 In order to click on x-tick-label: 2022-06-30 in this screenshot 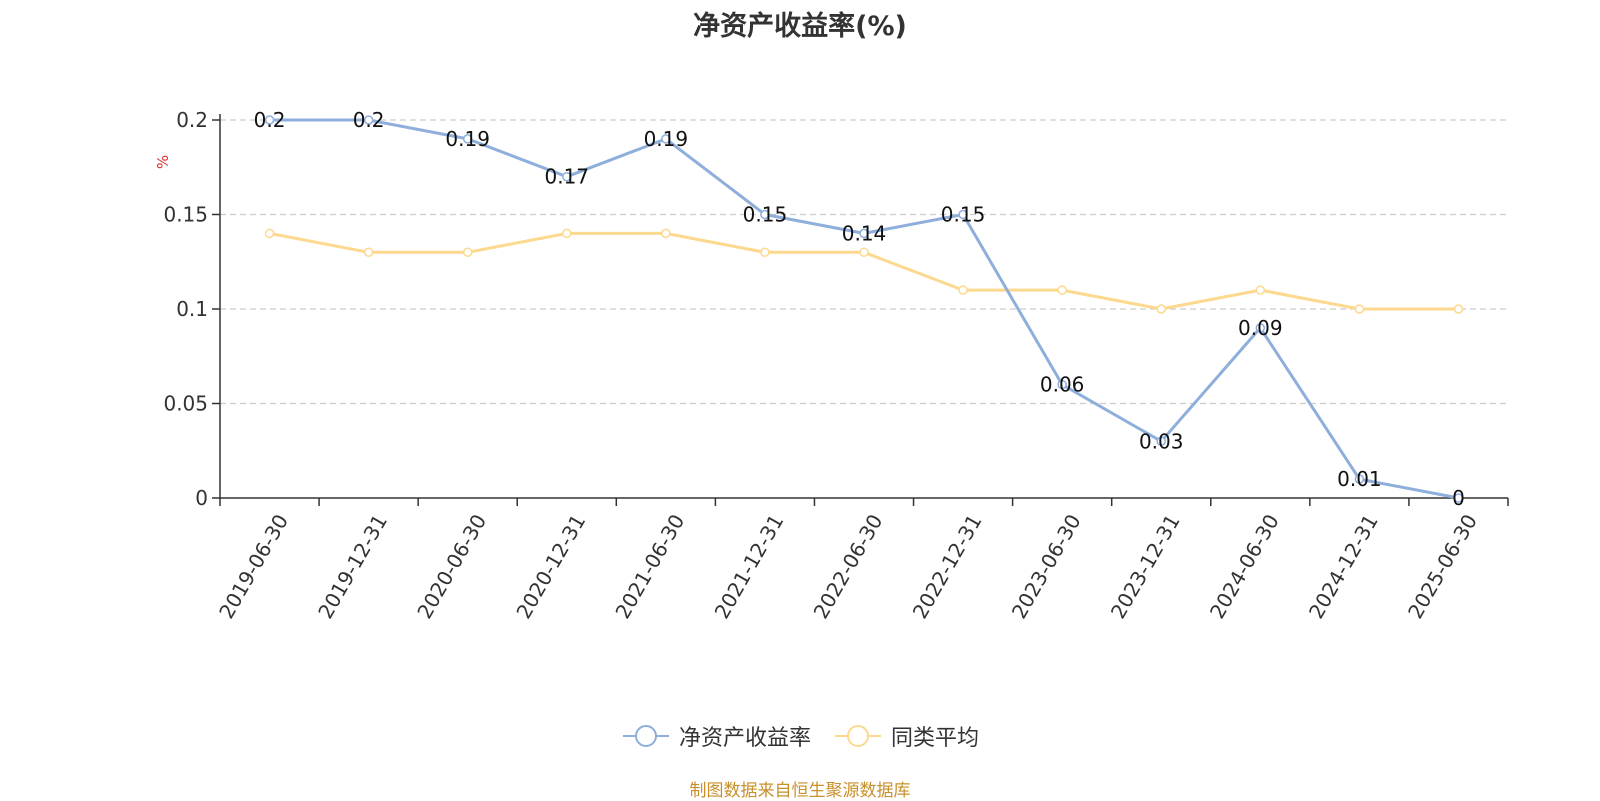, I will do `click(848, 566)`.